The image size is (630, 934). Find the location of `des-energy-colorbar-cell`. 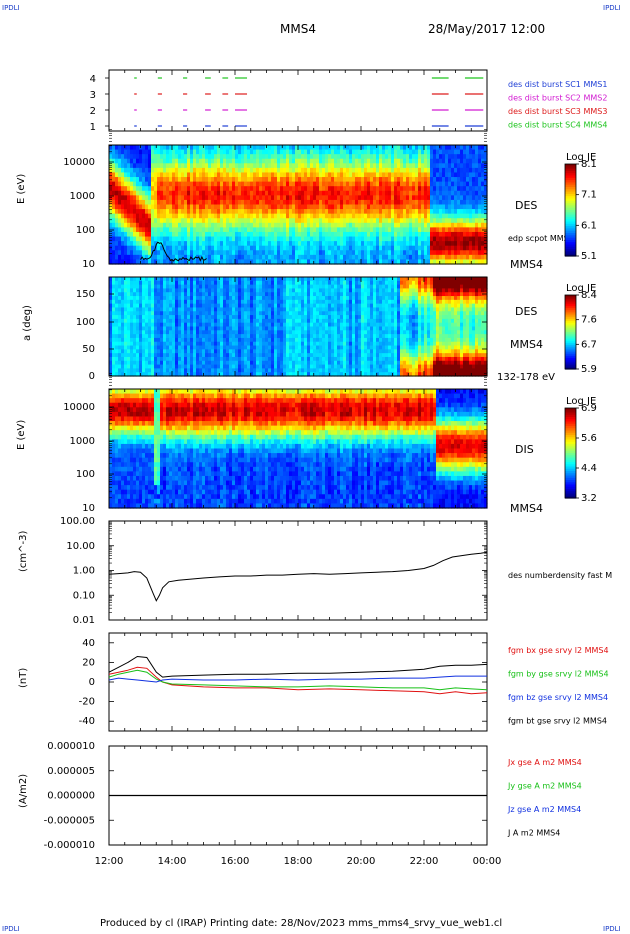

des-energy-colorbar-cell is located at coordinates (570, 225).